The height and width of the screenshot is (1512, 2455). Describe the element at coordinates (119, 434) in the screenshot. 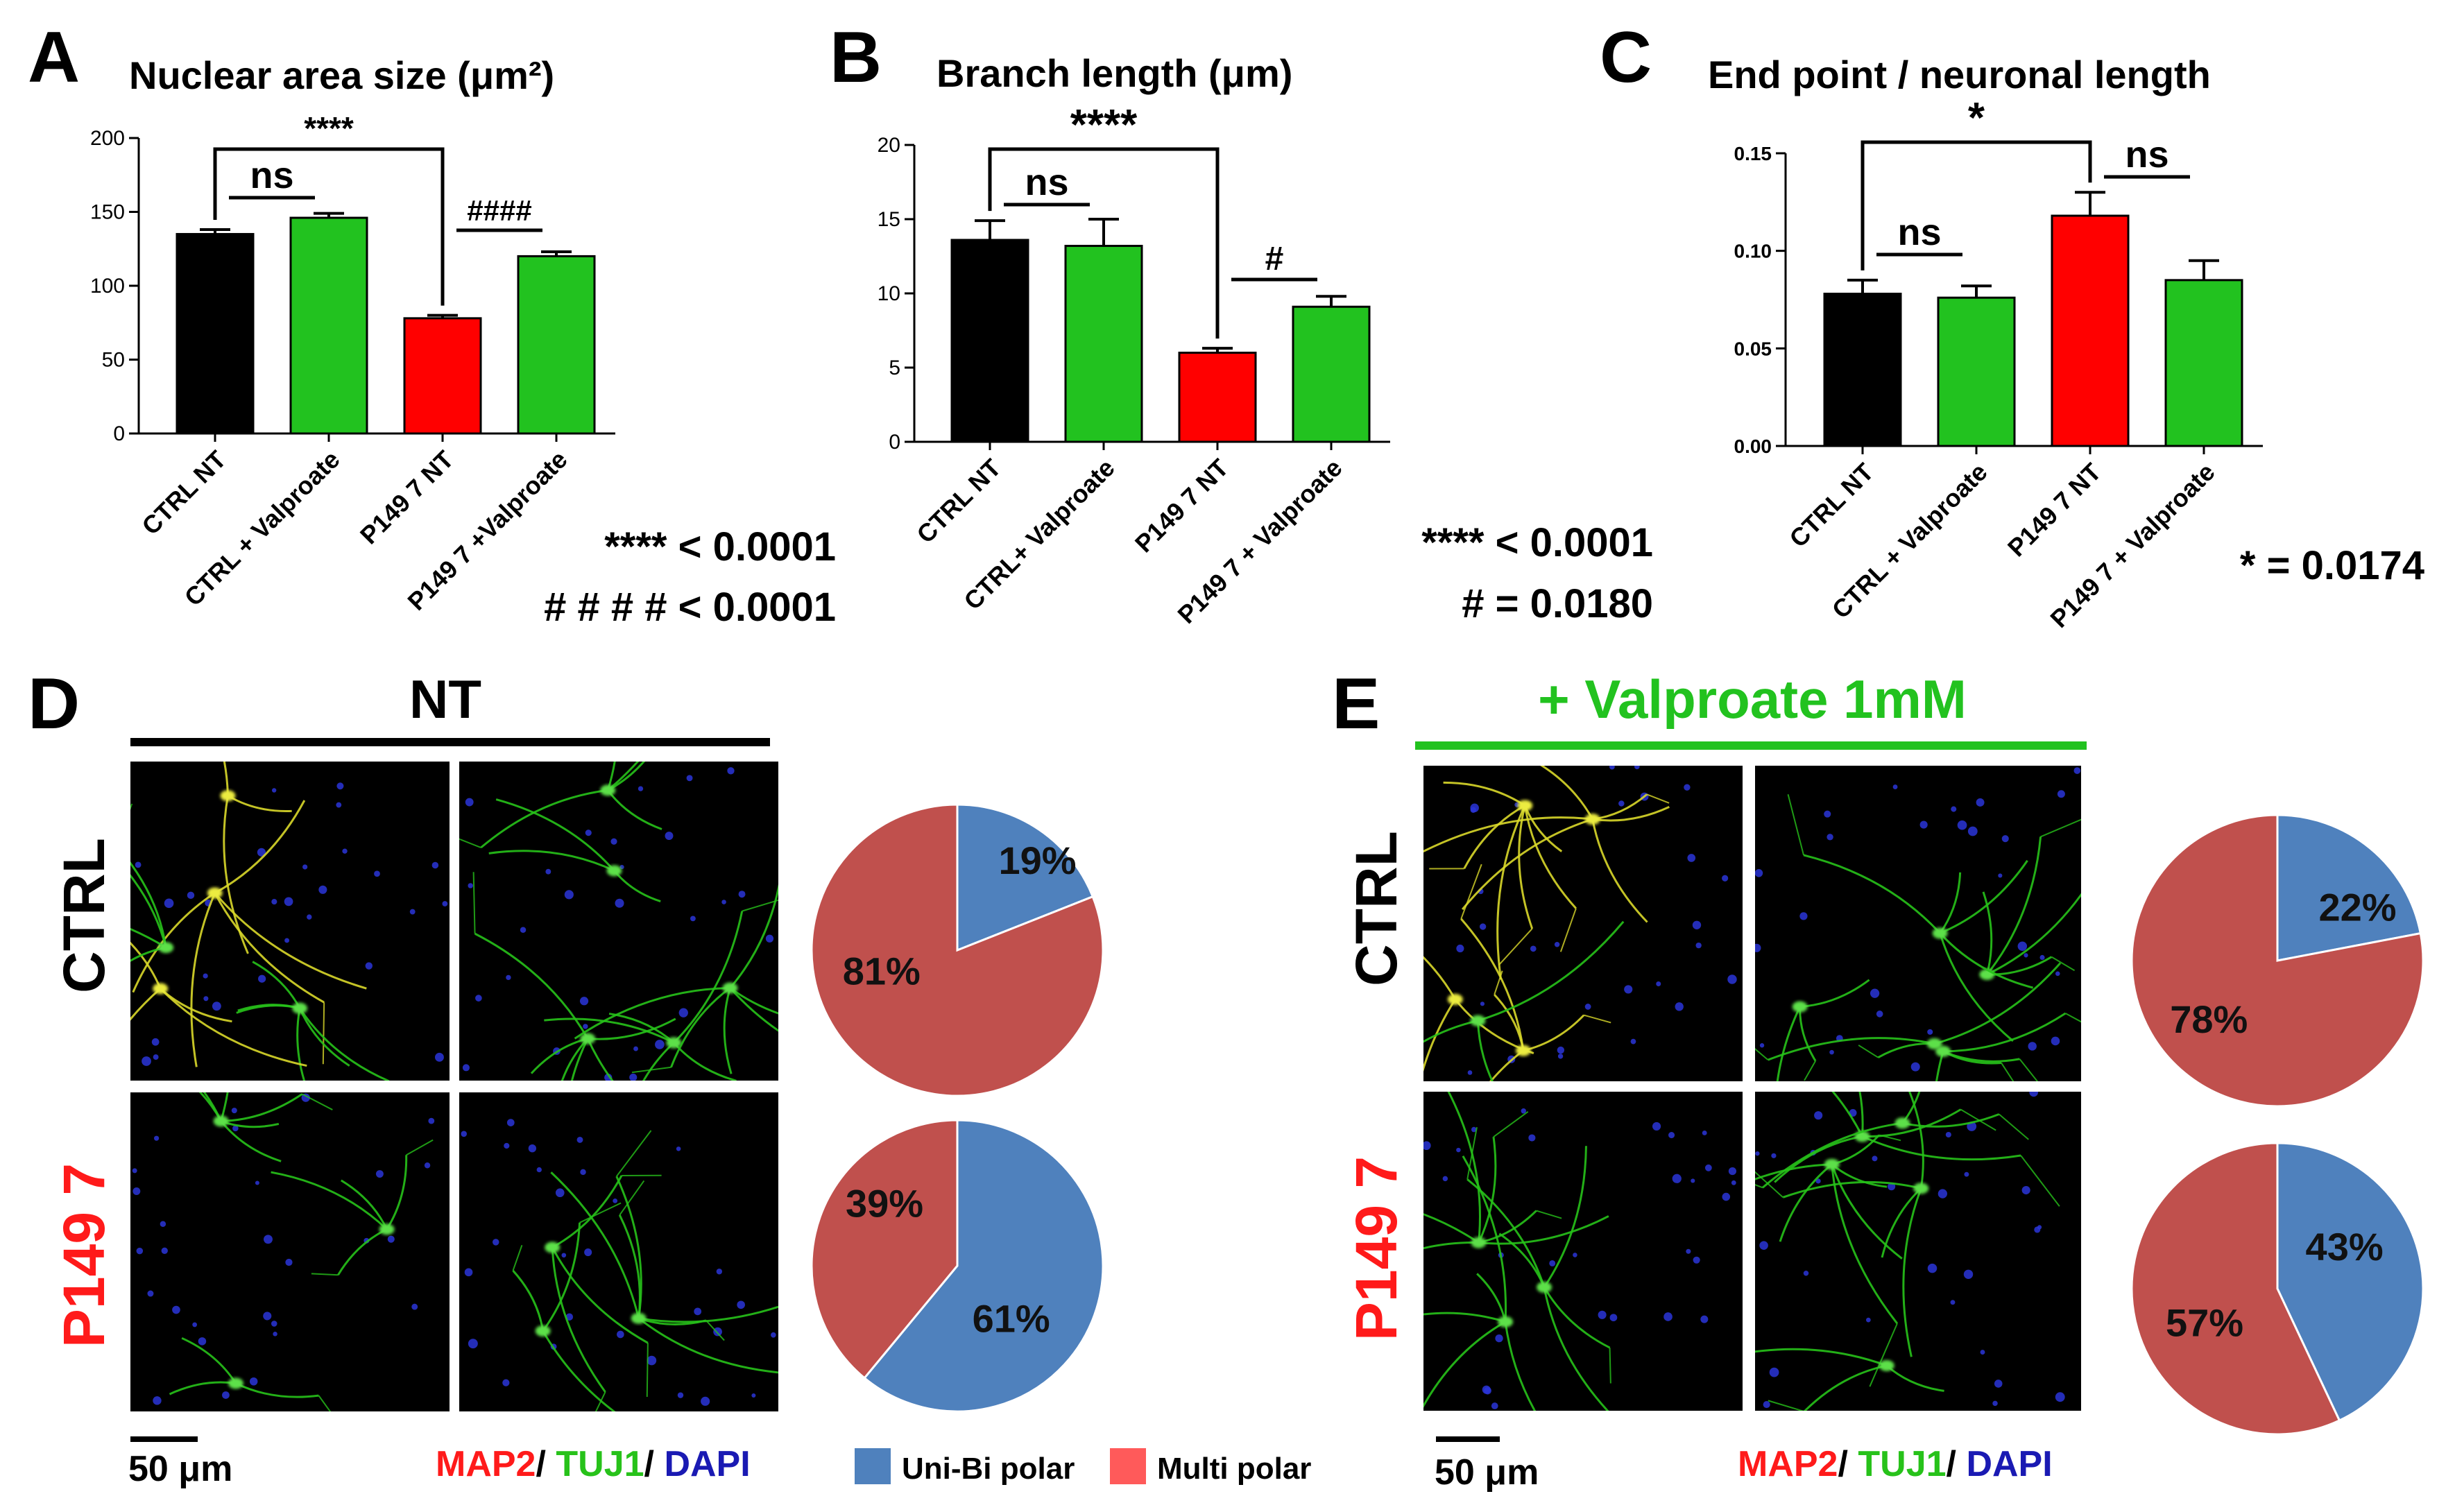

I see `y-tick-label: 0` at that location.